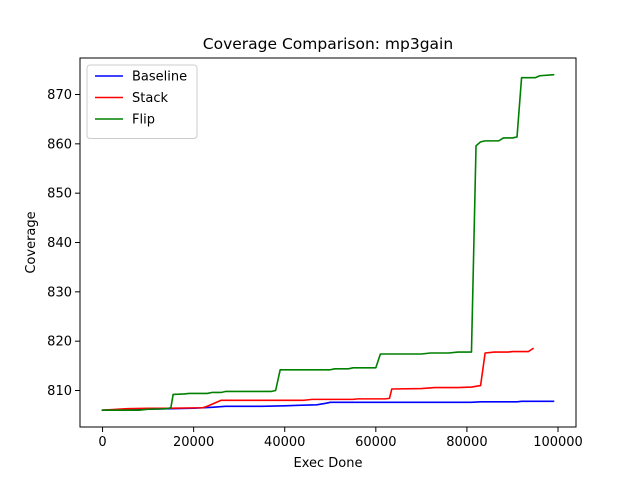 The width and height of the screenshot is (640, 480). What do you see at coordinates (318, 379) in the screenshot?
I see `series-line-stack` at bounding box center [318, 379].